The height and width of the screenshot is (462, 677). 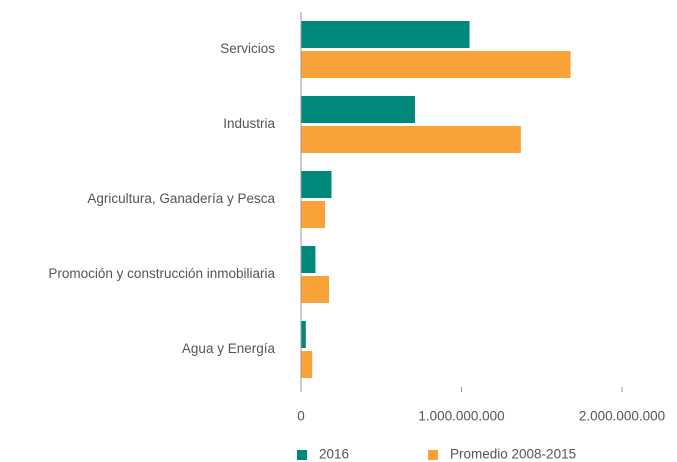 I want to click on legend-label: Promedio 2008-2015, so click(x=513, y=454).